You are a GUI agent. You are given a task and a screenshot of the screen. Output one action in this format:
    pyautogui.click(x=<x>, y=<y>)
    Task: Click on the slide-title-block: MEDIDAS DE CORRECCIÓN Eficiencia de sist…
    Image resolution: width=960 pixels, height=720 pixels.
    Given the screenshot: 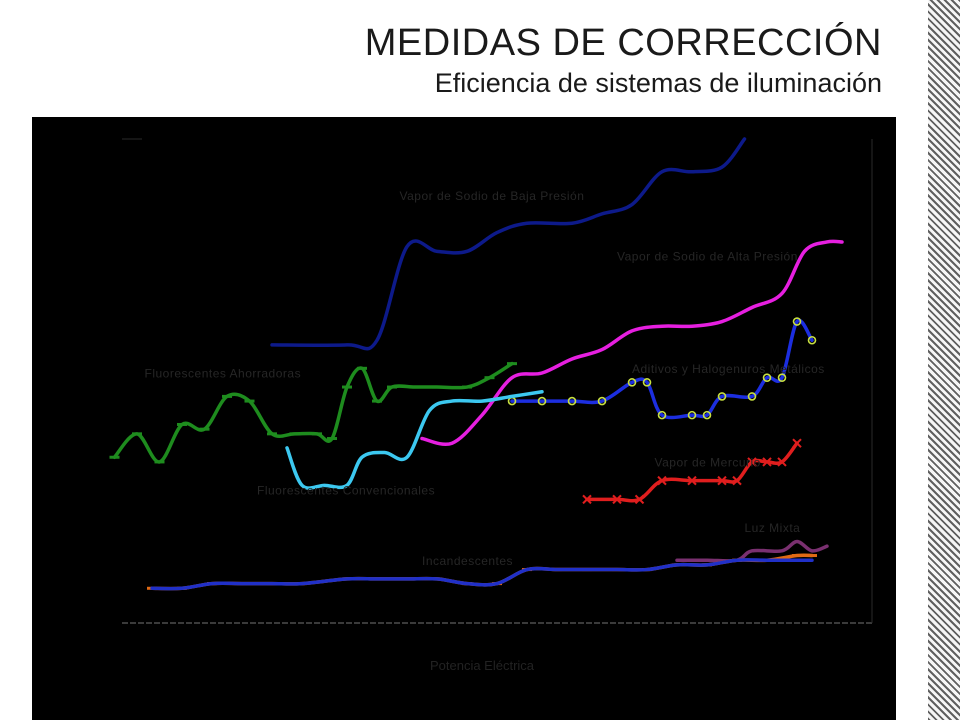 What is the action you would take?
    pyautogui.click(x=623, y=60)
    